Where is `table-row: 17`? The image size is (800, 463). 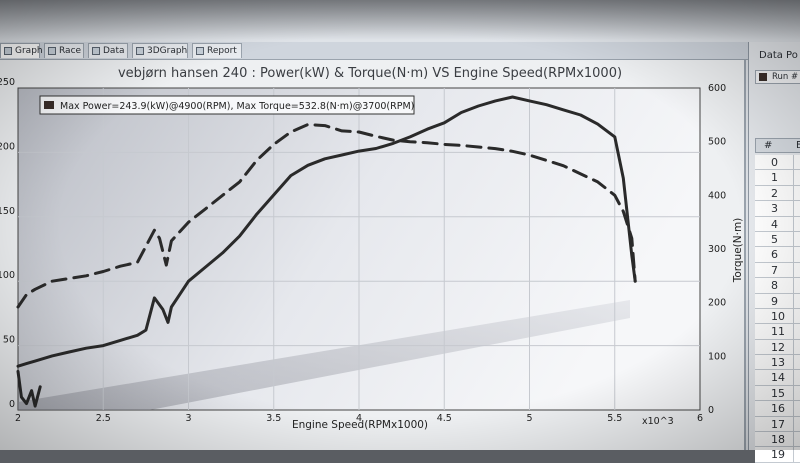 table-row: 17 is located at coordinates (777, 424).